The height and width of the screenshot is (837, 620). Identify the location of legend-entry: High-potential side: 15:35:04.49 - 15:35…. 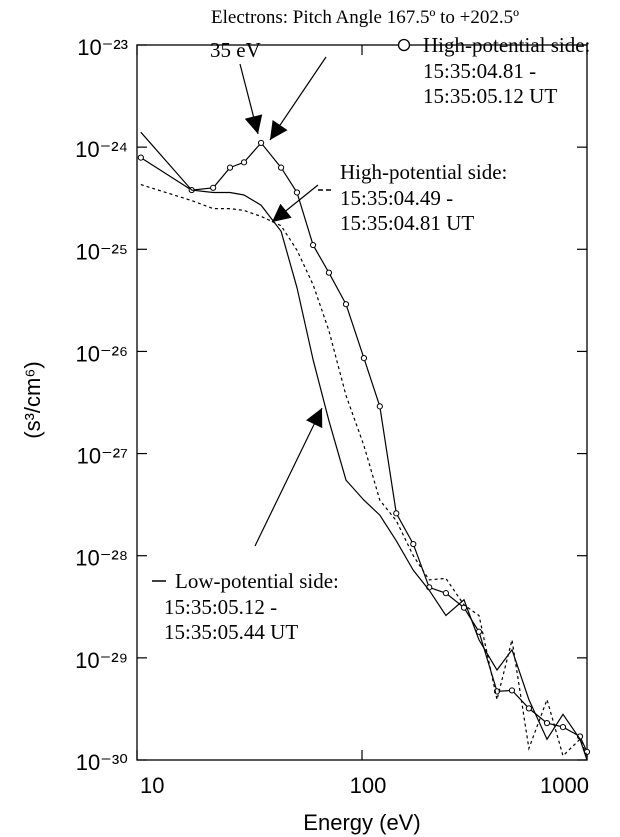
(424, 197).